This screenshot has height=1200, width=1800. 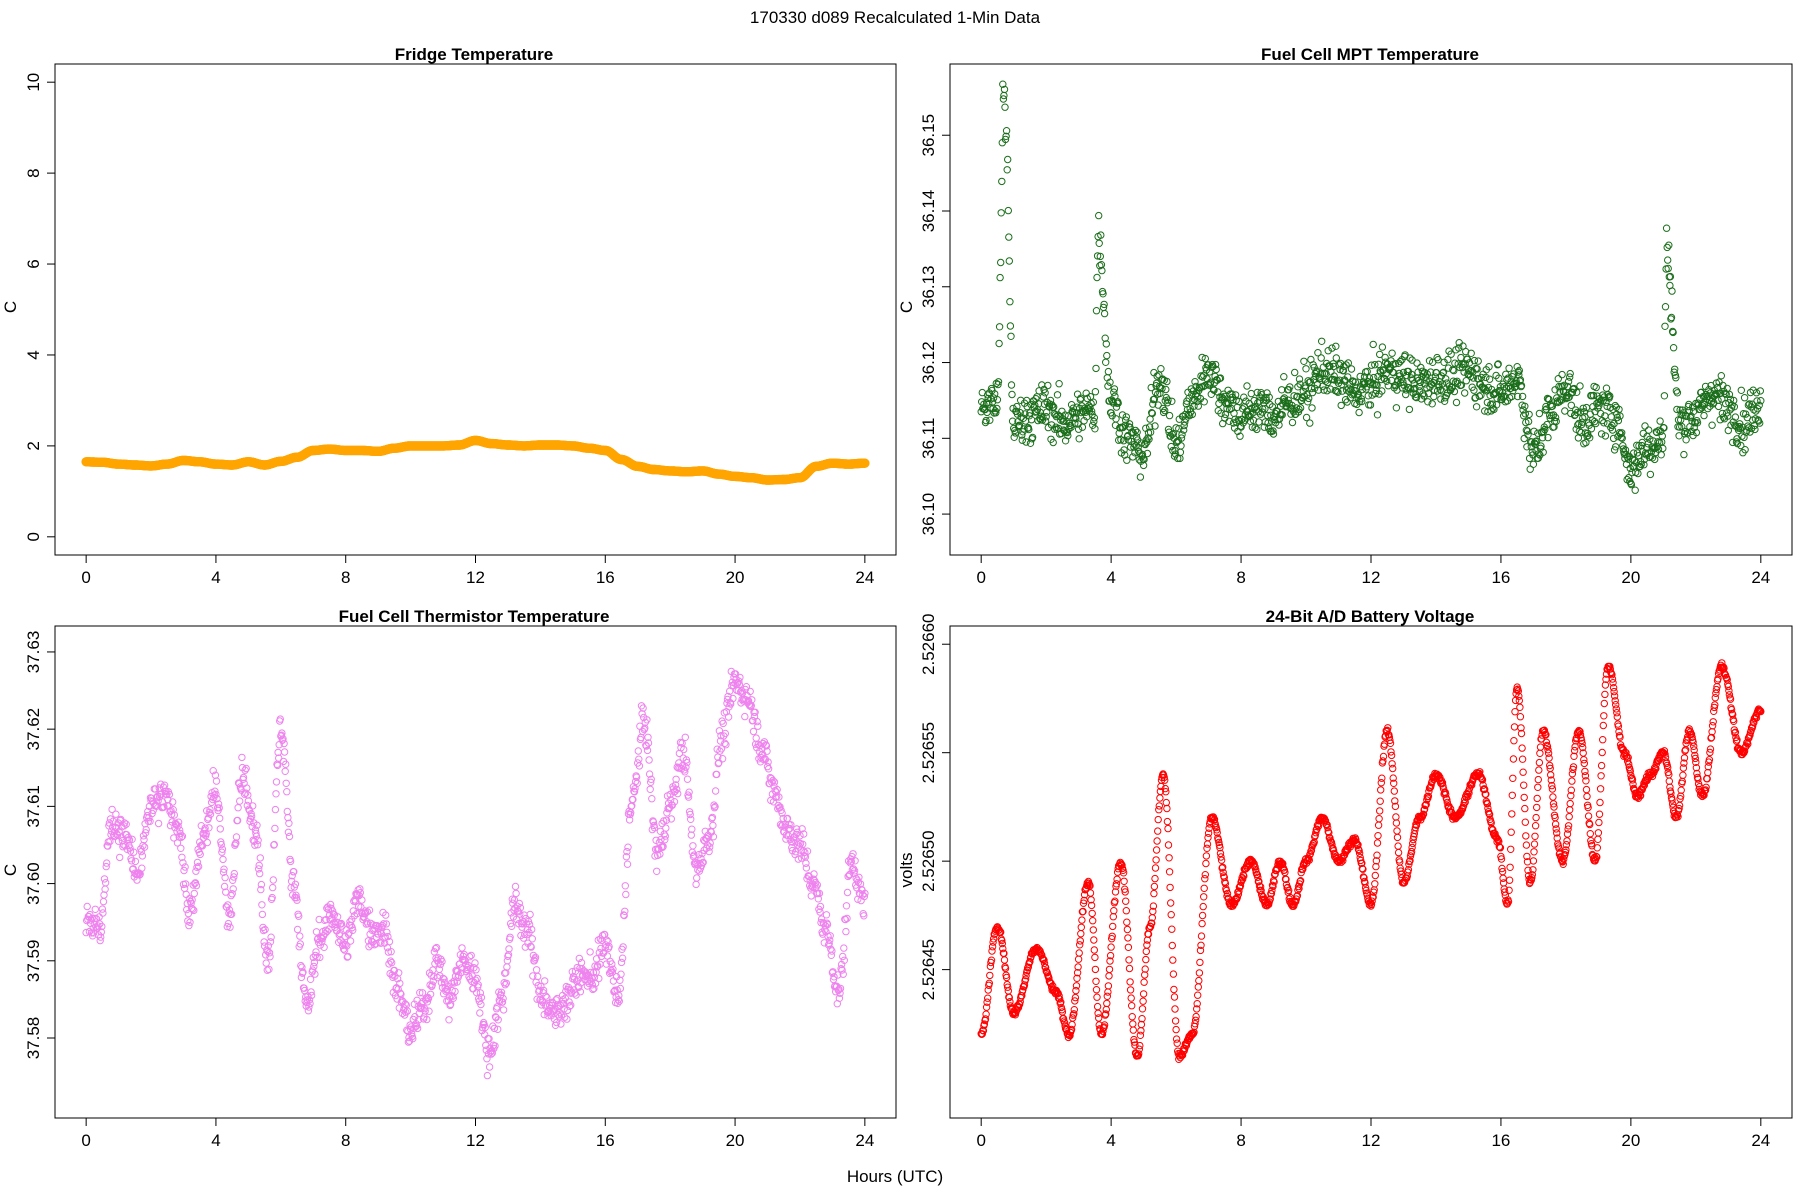 I want to click on x-tick-label: 20, so click(x=1630, y=1140).